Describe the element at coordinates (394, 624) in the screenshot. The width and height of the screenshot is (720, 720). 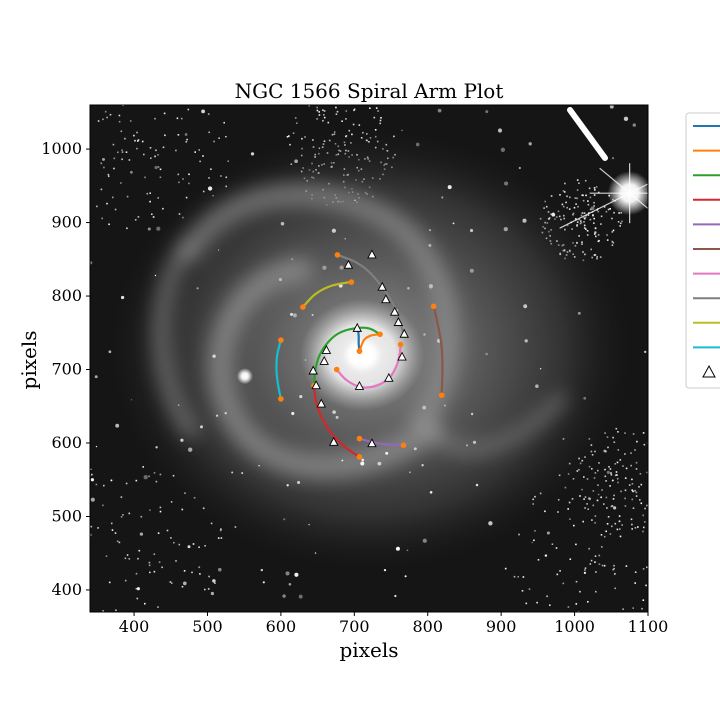
I see `x-axis: 400 500 600 700 800 900 1000 1100` at that location.